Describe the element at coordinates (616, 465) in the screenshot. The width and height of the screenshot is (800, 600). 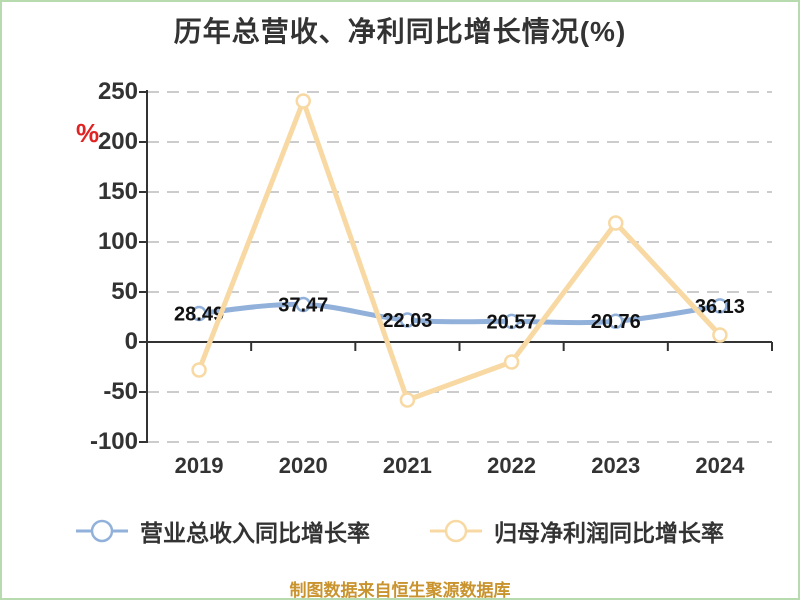
I see `x-tick-label: 2023` at that location.